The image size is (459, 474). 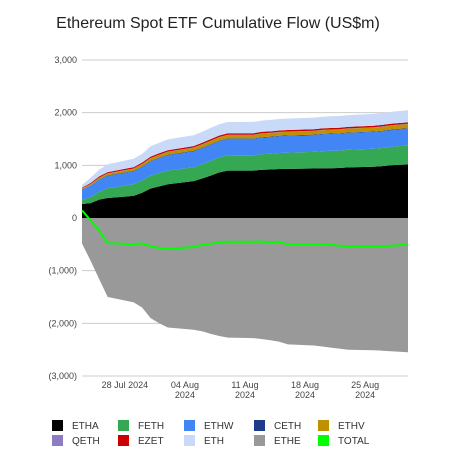 I want to click on area-series-ethw, so click(x=245, y=164).